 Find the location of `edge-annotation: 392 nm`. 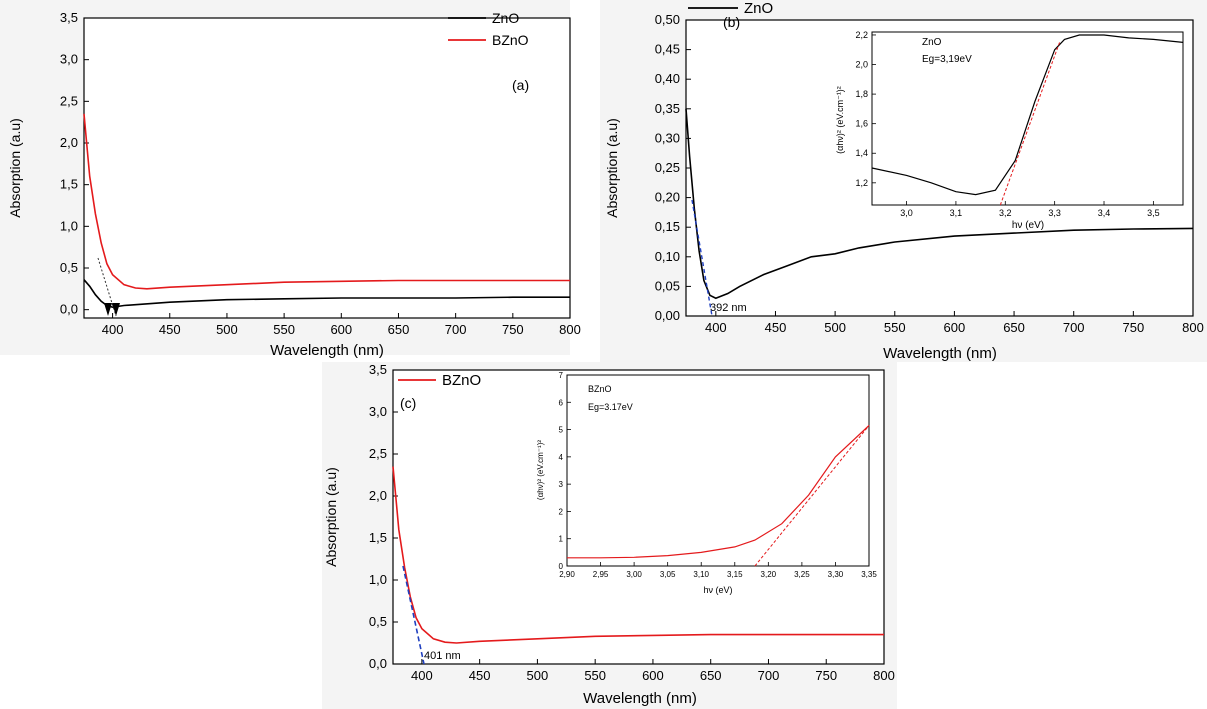

edge-annotation: 392 nm is located at coordinates (728, 308).